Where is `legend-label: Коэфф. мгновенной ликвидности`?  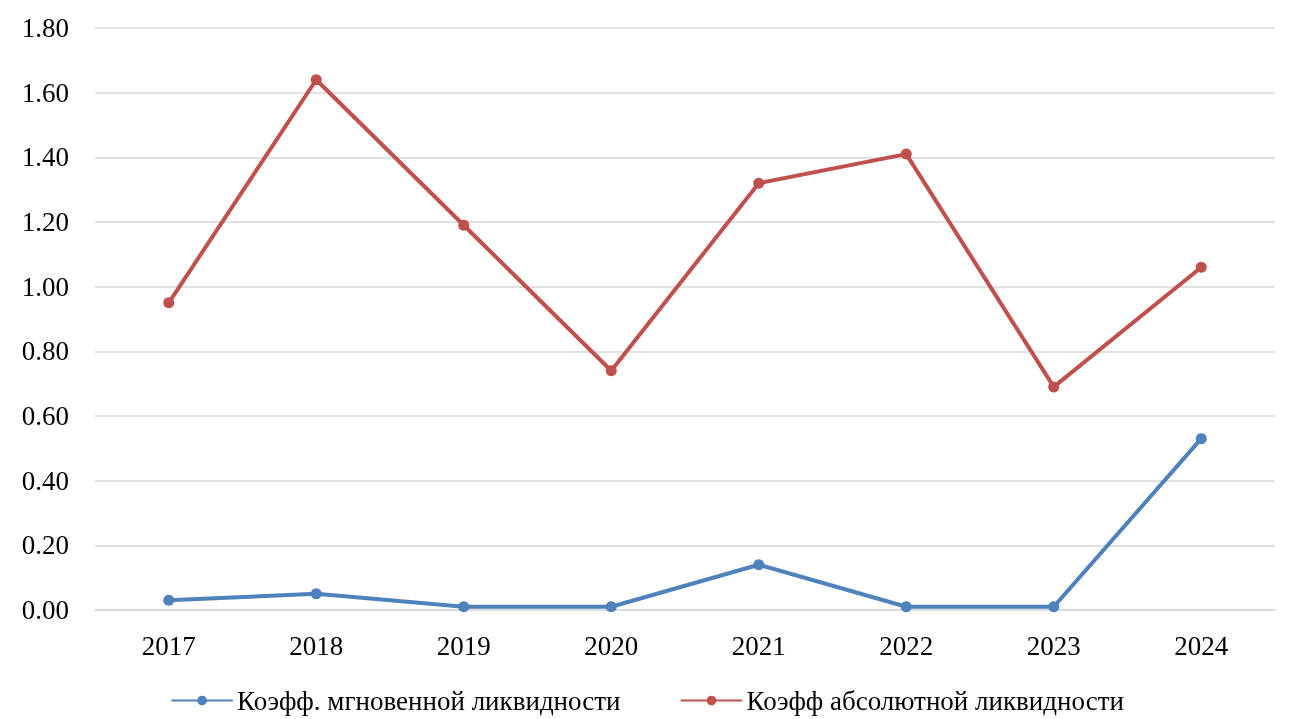
legend-label: Коэфф. мгновенной ликвидности is located at coordinates (429, 700).